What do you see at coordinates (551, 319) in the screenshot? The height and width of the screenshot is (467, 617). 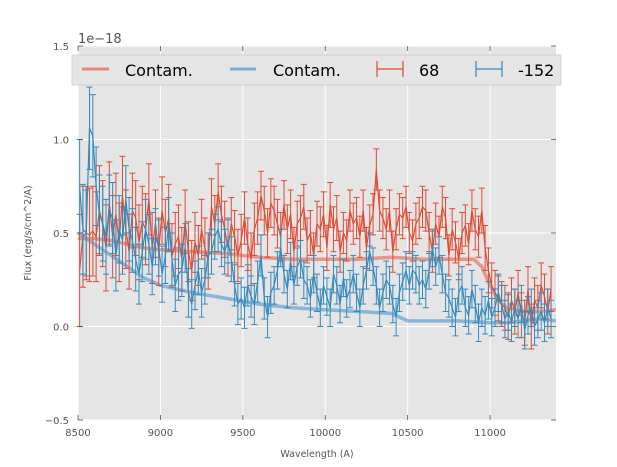 I see `errorbar` at bounding box center [551, 319].